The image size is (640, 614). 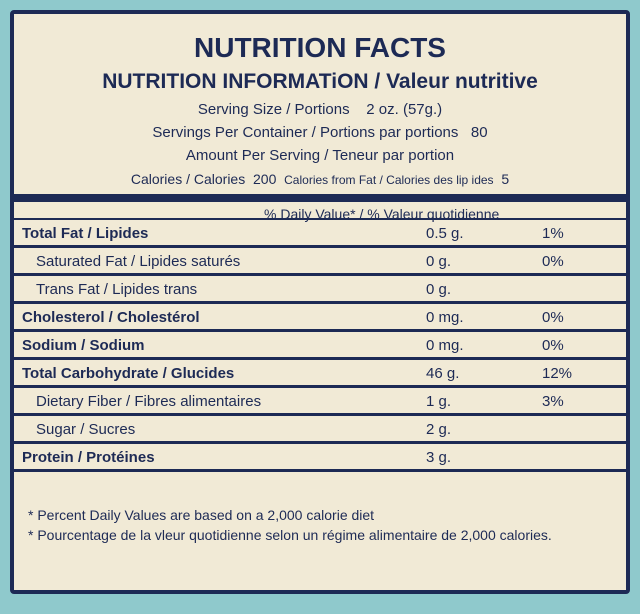 I want to click on nutrient-name: Total Fat / Lipides, so click(x=85, y=233).